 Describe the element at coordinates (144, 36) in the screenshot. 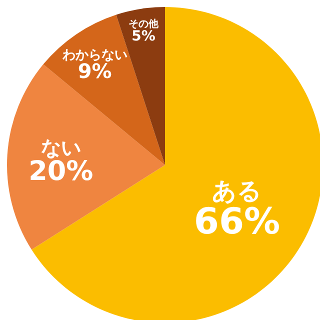

I see `data-label: 5%` at that location.